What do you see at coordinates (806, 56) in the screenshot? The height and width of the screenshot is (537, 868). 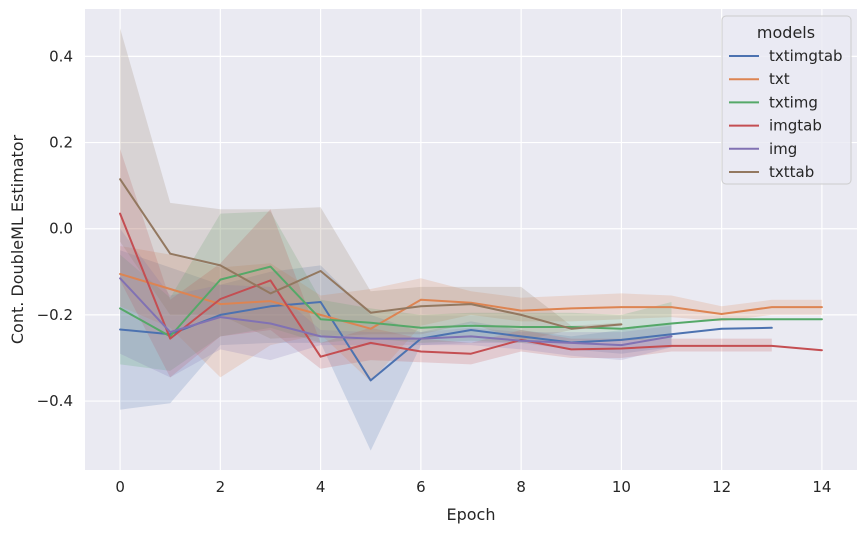 I see `legend-label-txtimgtab: txtimgtab` at bounding box center [806, 56].